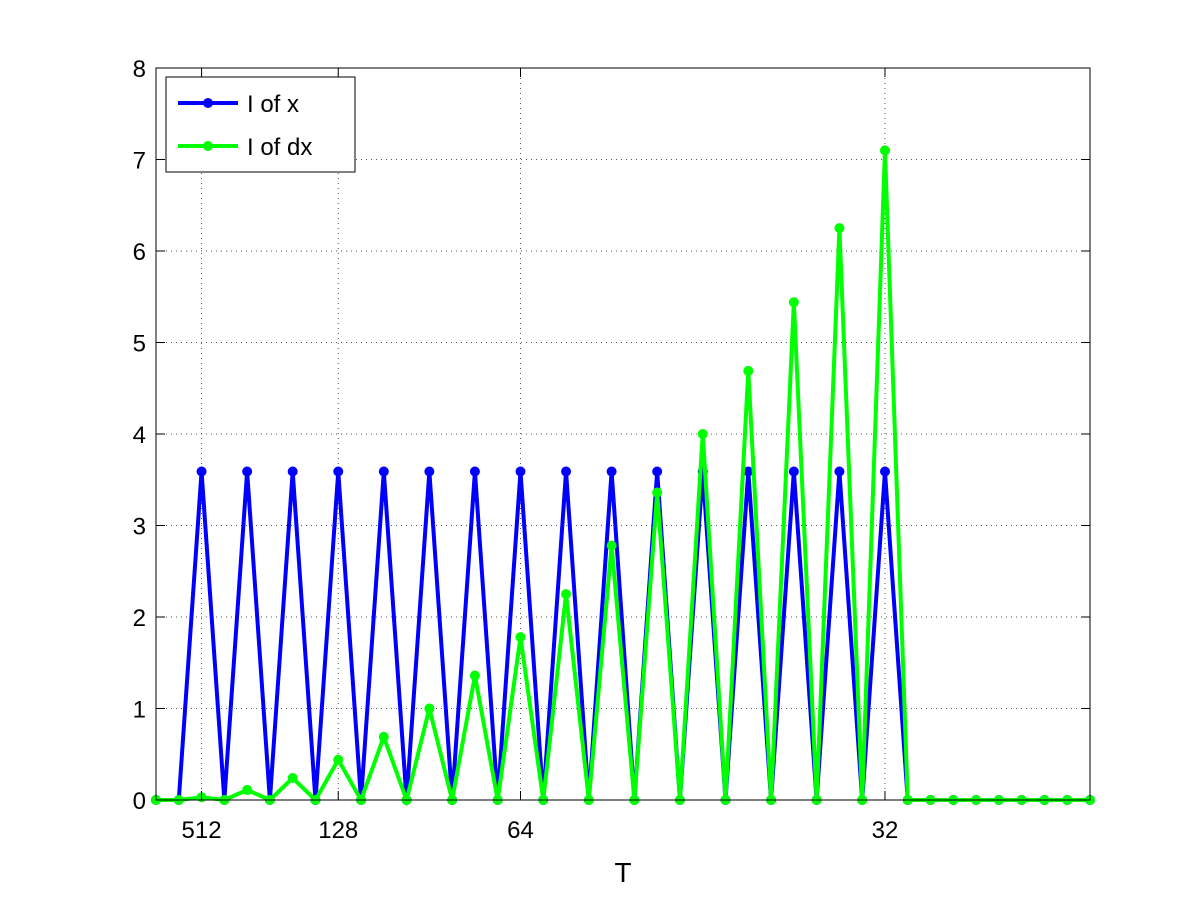  I want to click on legend: I of x I of dx, so click(260, 124).